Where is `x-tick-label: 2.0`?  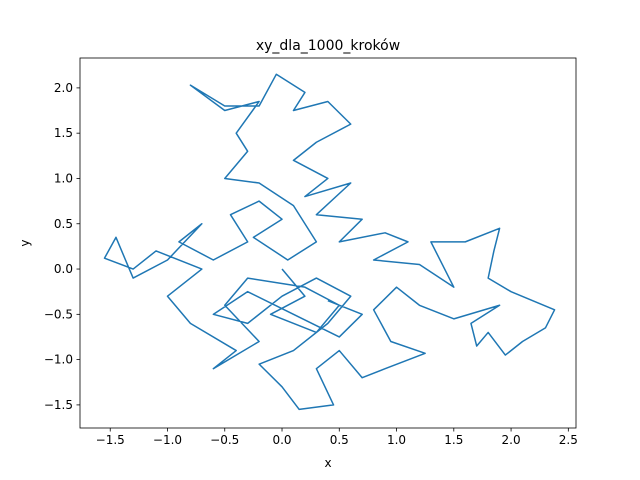
x-tick-label: 2.0 is located at coordinates (511, 440).